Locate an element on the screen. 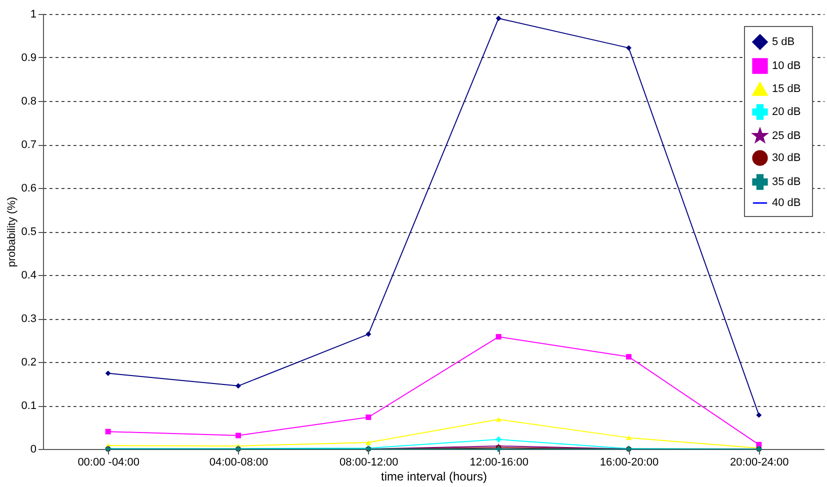 The height and width of the screenshot is (487, 827). y-tick-label: 1 is located at coordinates (33, 14).